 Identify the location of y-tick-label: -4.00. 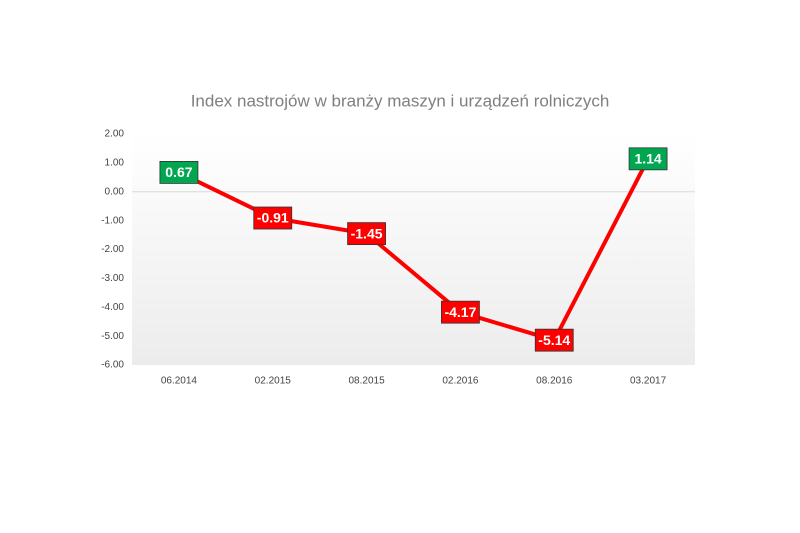
(112, 307).